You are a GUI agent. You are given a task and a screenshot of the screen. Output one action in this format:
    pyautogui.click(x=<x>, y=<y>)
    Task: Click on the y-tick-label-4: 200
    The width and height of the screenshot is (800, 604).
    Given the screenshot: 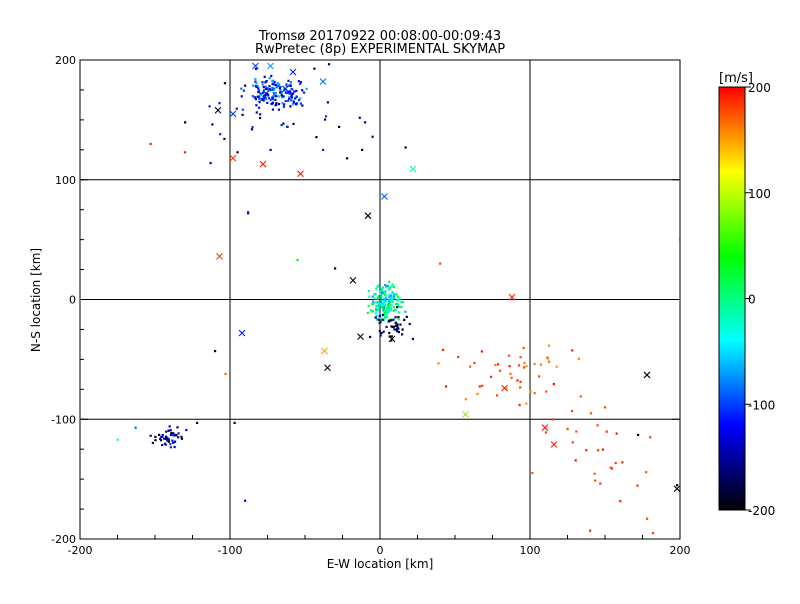 What is the action you would take?
    pyautogui.click(x=65, y=60)
    